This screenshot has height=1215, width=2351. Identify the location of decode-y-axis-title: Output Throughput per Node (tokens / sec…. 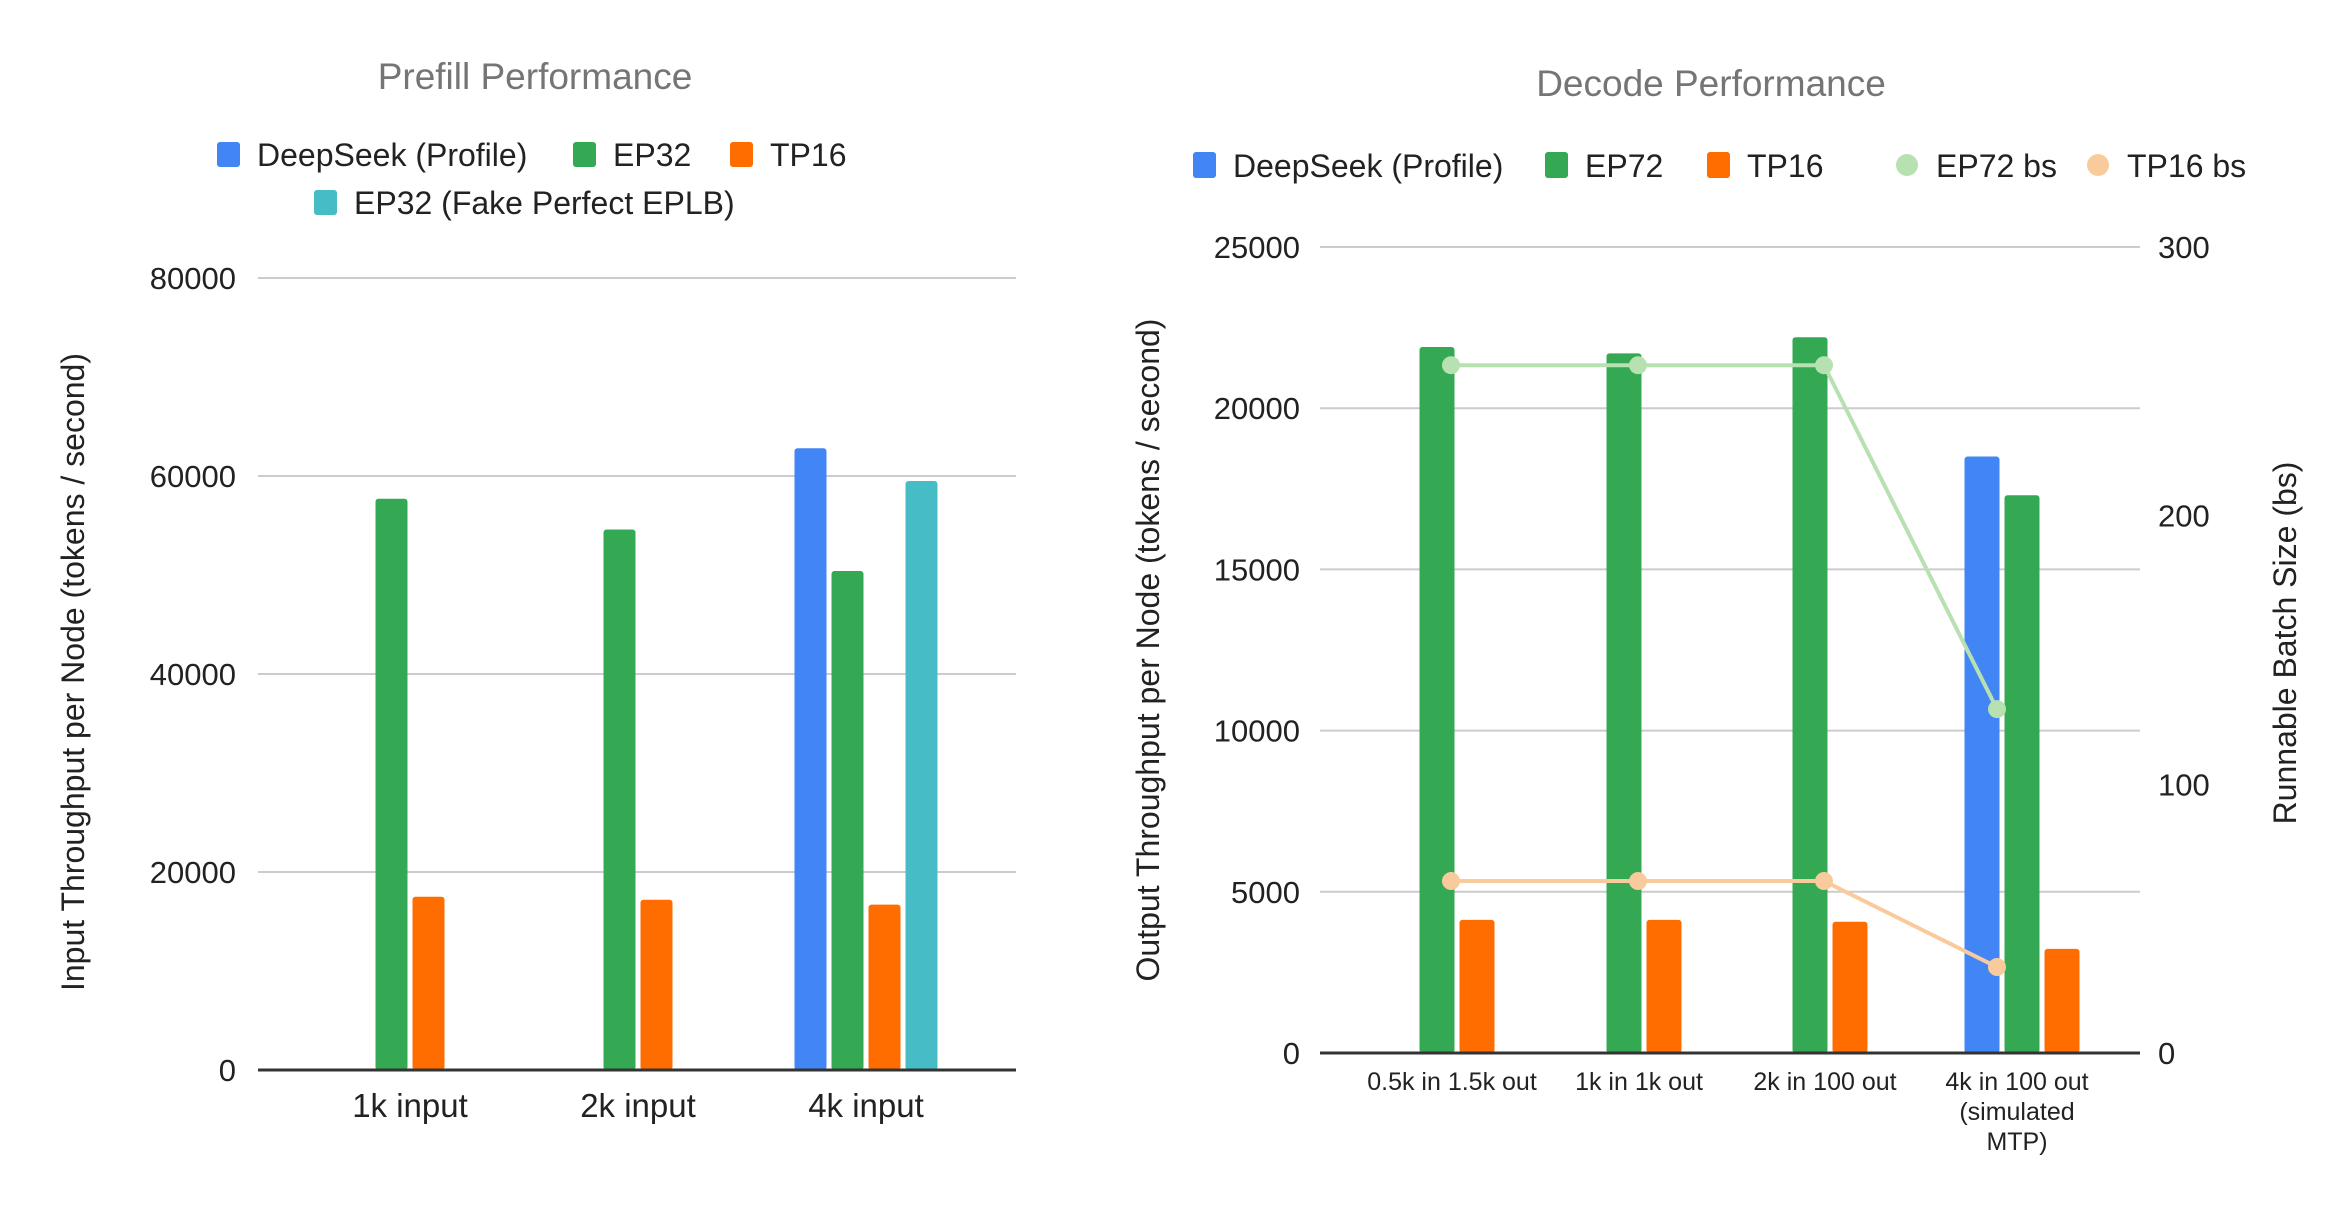
(1148, 650).